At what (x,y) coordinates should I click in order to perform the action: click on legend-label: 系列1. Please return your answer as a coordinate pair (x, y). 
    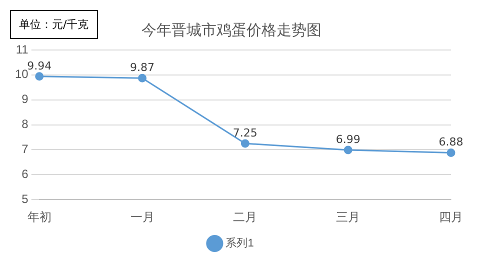
    Looking at the image, I should click on (240, 243).